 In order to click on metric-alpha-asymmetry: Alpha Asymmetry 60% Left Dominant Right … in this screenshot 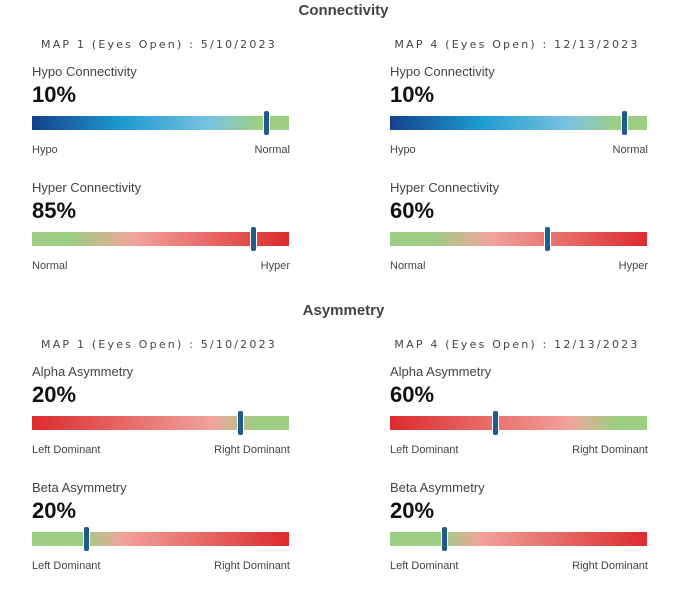, I will do `click(519, 414)`.